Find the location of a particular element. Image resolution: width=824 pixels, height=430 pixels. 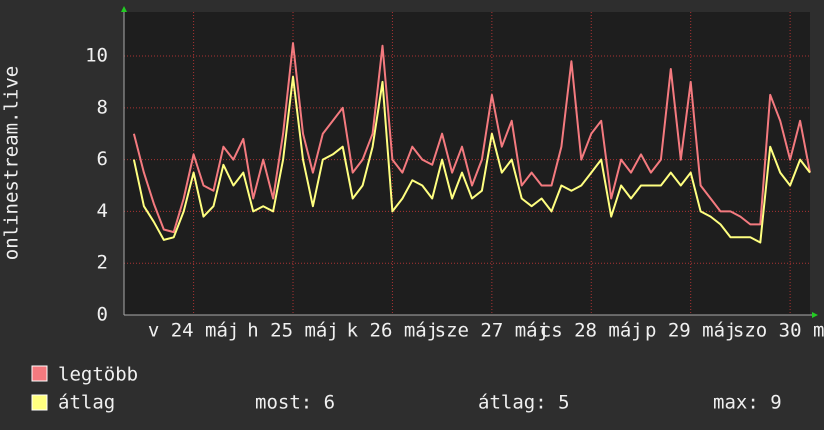

y-arrow is located at coordinates (124, 9).